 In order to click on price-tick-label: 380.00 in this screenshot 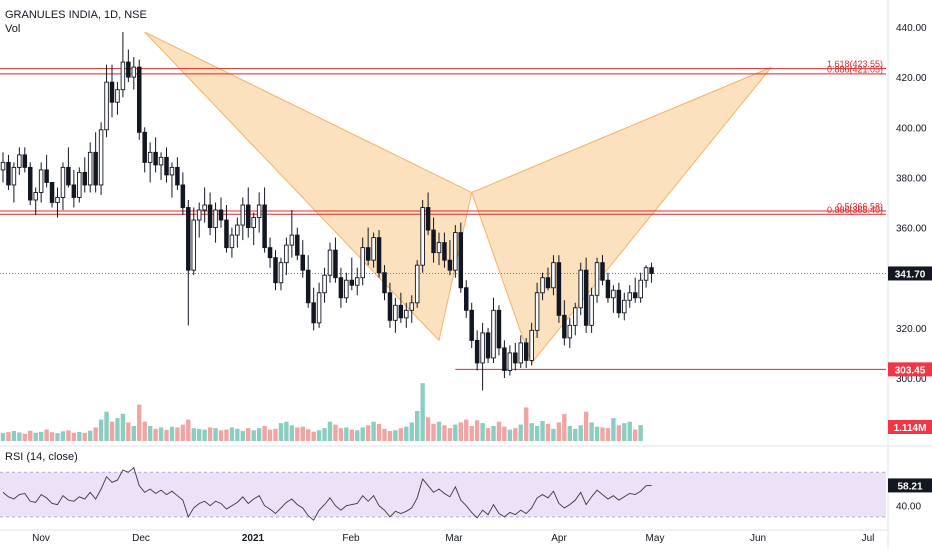, I will do `click(911, 178)`.